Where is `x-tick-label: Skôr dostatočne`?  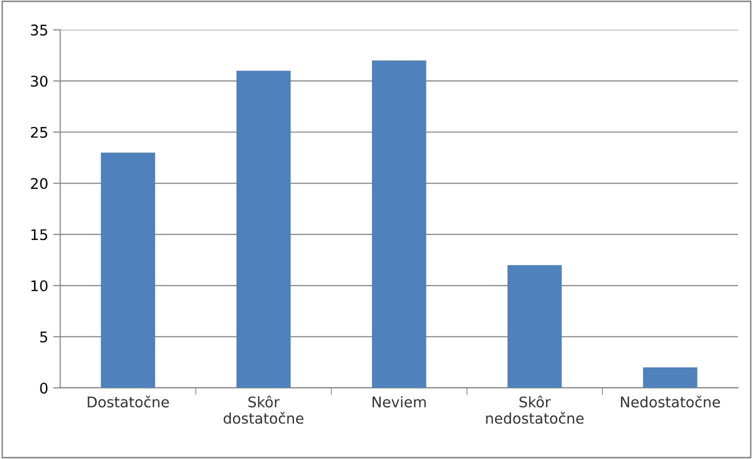 x-tick-label: Skôr dostatočne is located at coordinates (264, 410).